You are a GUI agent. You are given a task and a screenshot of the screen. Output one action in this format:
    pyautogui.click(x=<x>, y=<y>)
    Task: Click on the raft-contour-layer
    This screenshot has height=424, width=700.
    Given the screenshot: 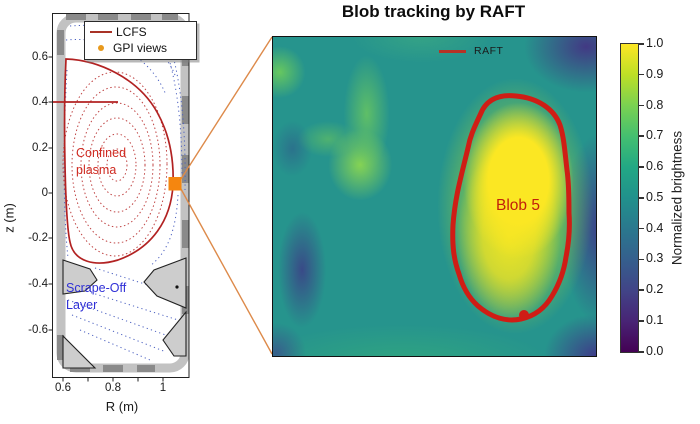 What is the action you would take?
    pyautogui.click(x=511, y=208)
    